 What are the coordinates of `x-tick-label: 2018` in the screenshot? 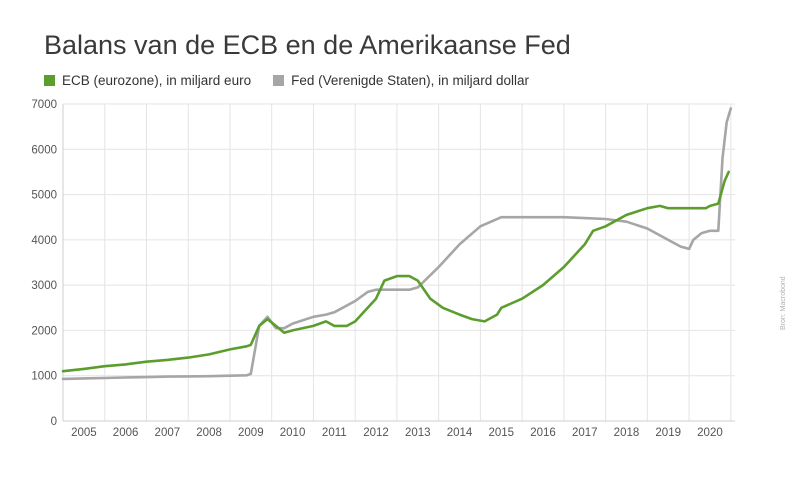 It's located at (627, 433).